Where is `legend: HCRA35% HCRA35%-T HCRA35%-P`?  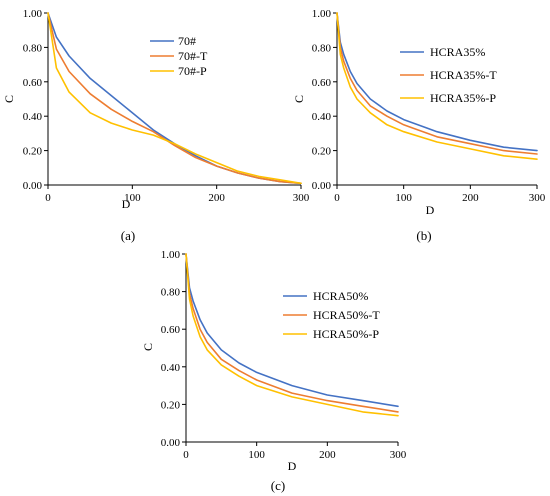 legend: HCRA35% HCRA35%-T HCRA35%-P is located at coordinates (448, 75).